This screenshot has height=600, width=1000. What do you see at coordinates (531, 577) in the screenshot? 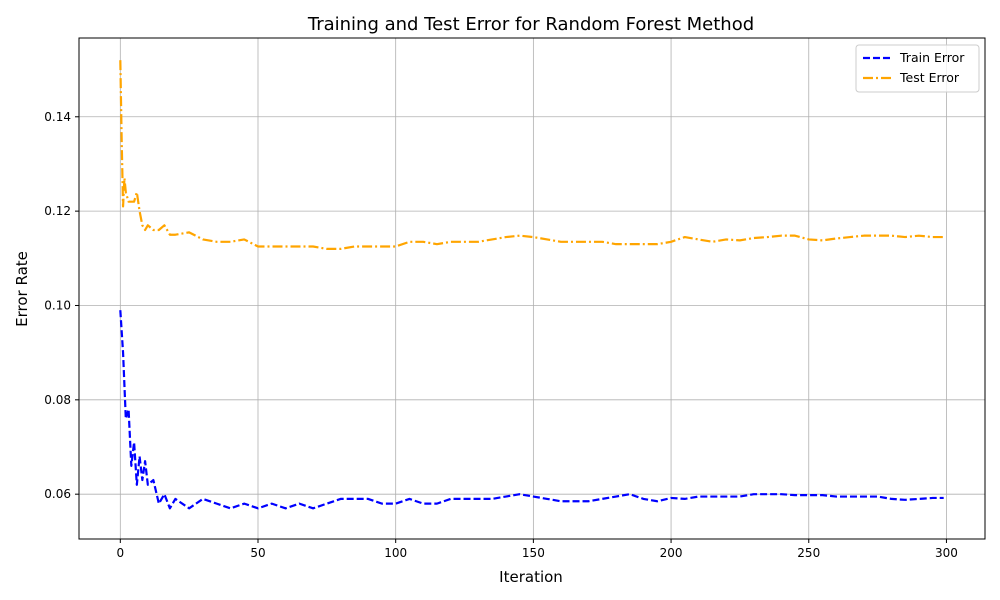
I see `x-axis-label: Iteration` at bounding box center [531, 577].